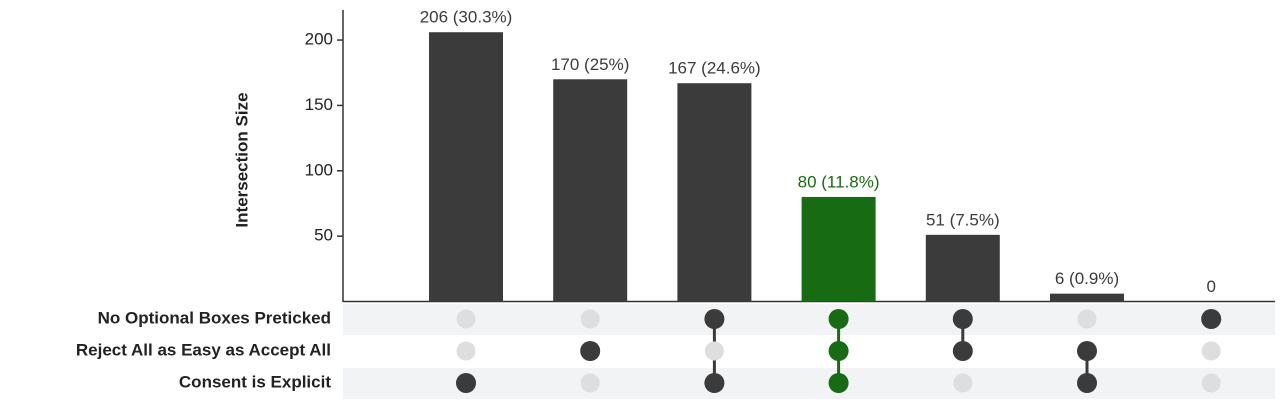 The width and height of the screenshot is (1280, 402). What do you see at coordinates (323, 235) in the screenshot?
I see `y-tick-label: 50` at bounding box center [323, 235].